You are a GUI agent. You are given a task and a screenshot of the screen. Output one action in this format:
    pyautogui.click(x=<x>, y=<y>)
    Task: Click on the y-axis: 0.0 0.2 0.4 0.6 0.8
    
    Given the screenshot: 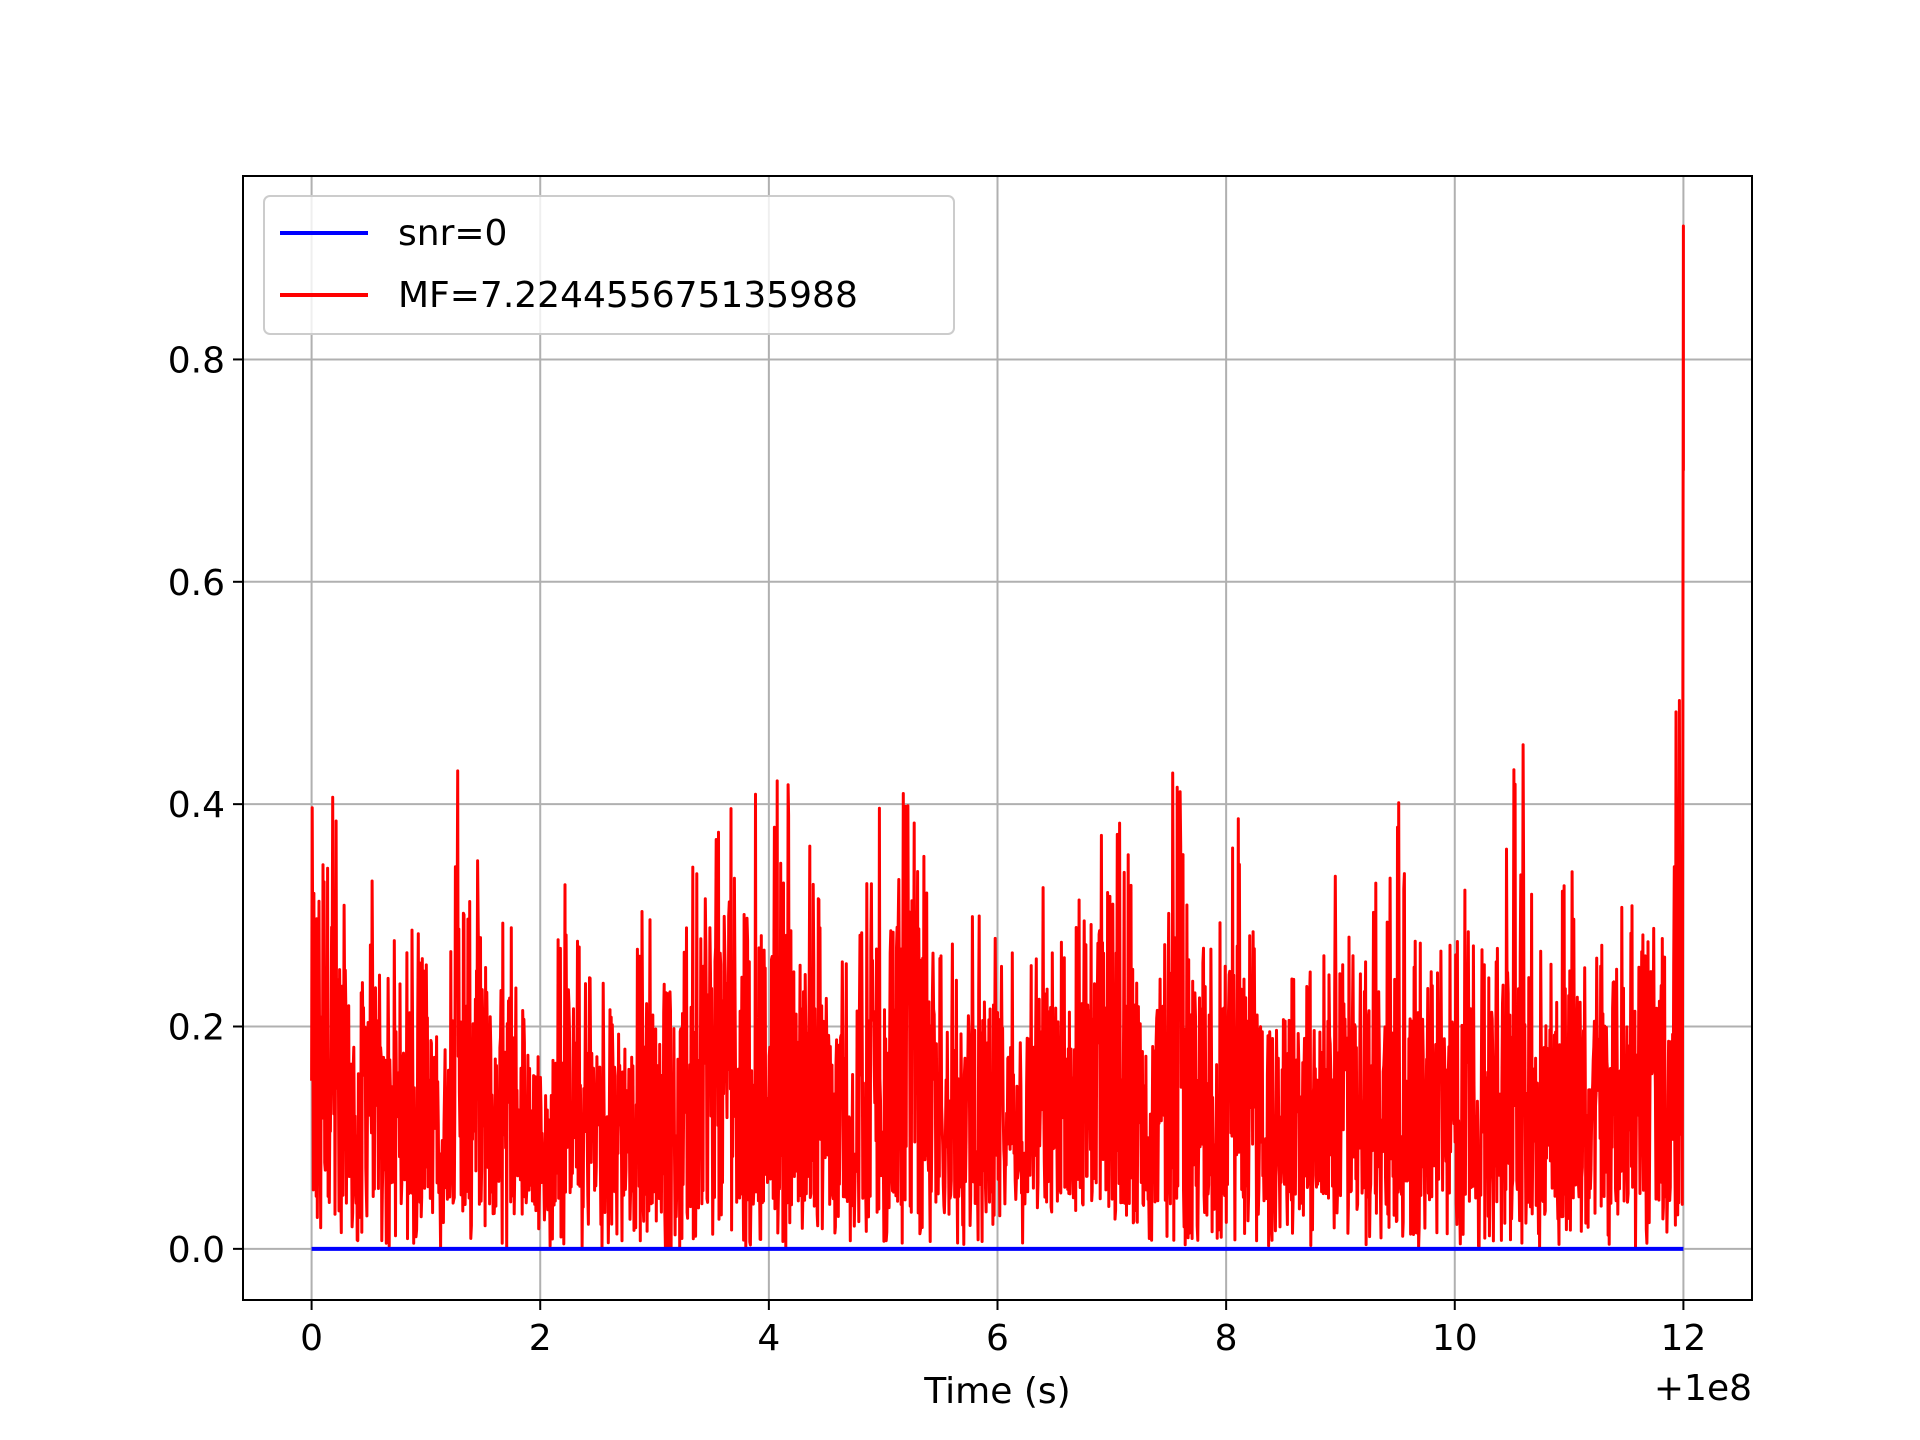 What is the action you would take?
    pyautogui.click(x=205, y=805)
    